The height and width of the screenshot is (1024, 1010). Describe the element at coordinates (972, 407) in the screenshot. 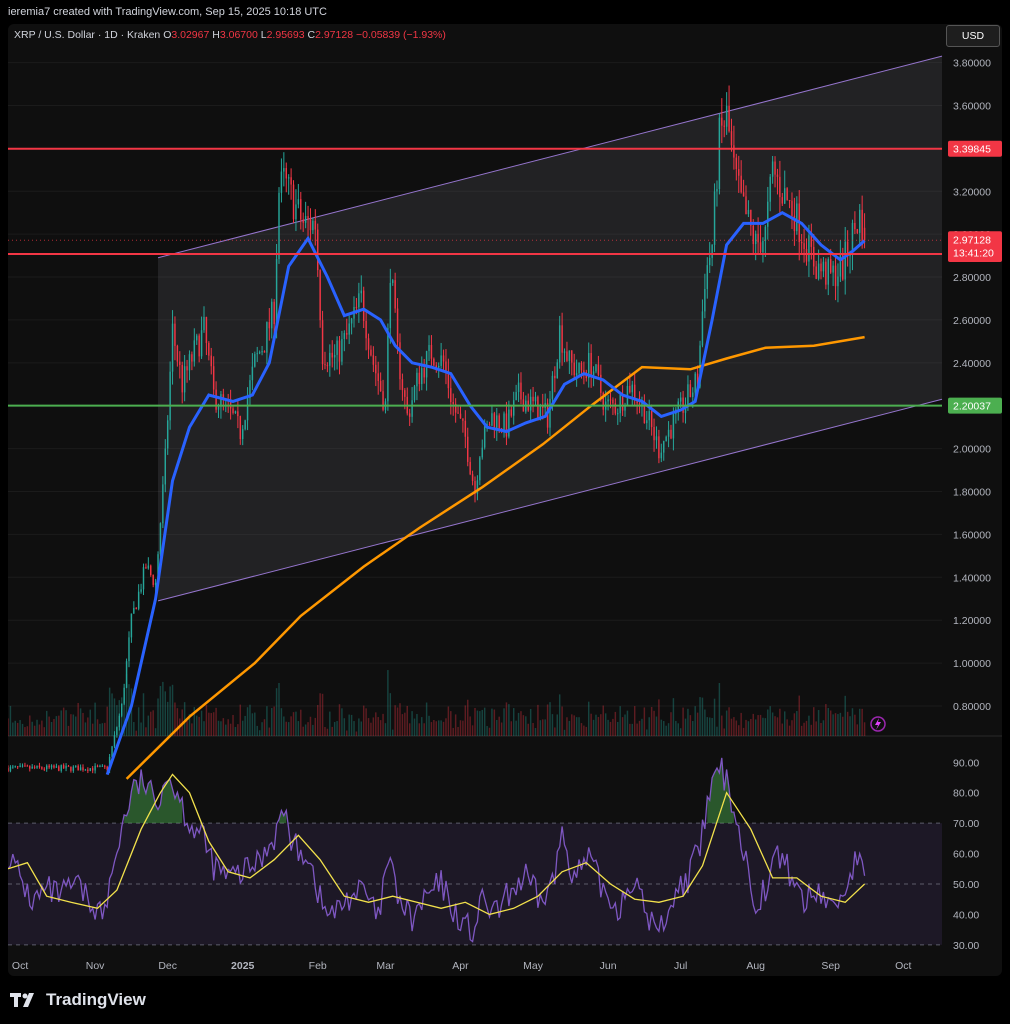

I see `level-badge-label: 2.20037` at that location.